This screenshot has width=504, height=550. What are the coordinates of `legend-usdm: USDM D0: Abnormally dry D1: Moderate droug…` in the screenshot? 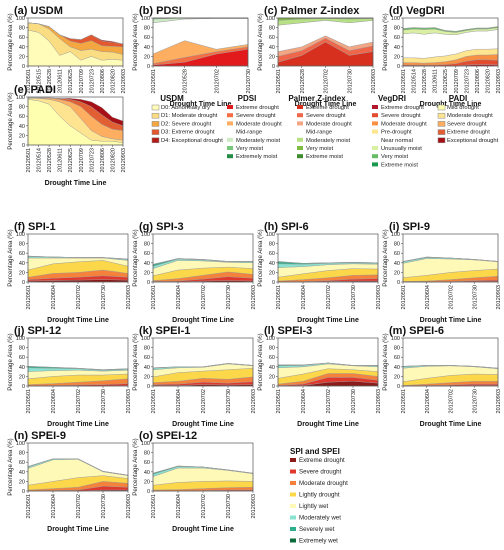 It's located at (187, 119).